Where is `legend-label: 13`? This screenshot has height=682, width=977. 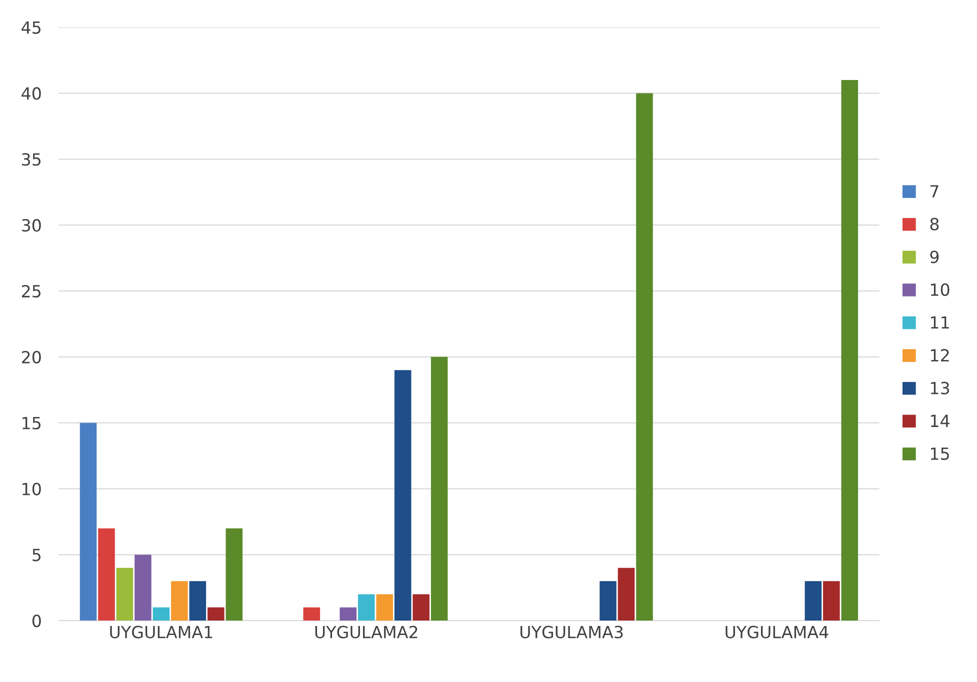 legend-label: 13 is located at coordinates (940, 388).